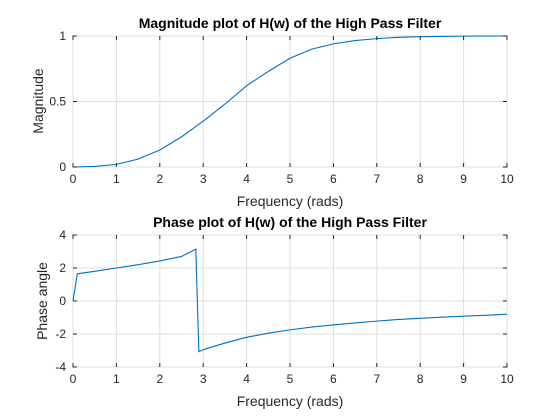 The height and width of the screenshot is (420, 560). What do you see at coordinates (290, 401) in the screenshot?
I see `phase-x-axis-label: Frequency (rads)` at bounding box center [290, 401].